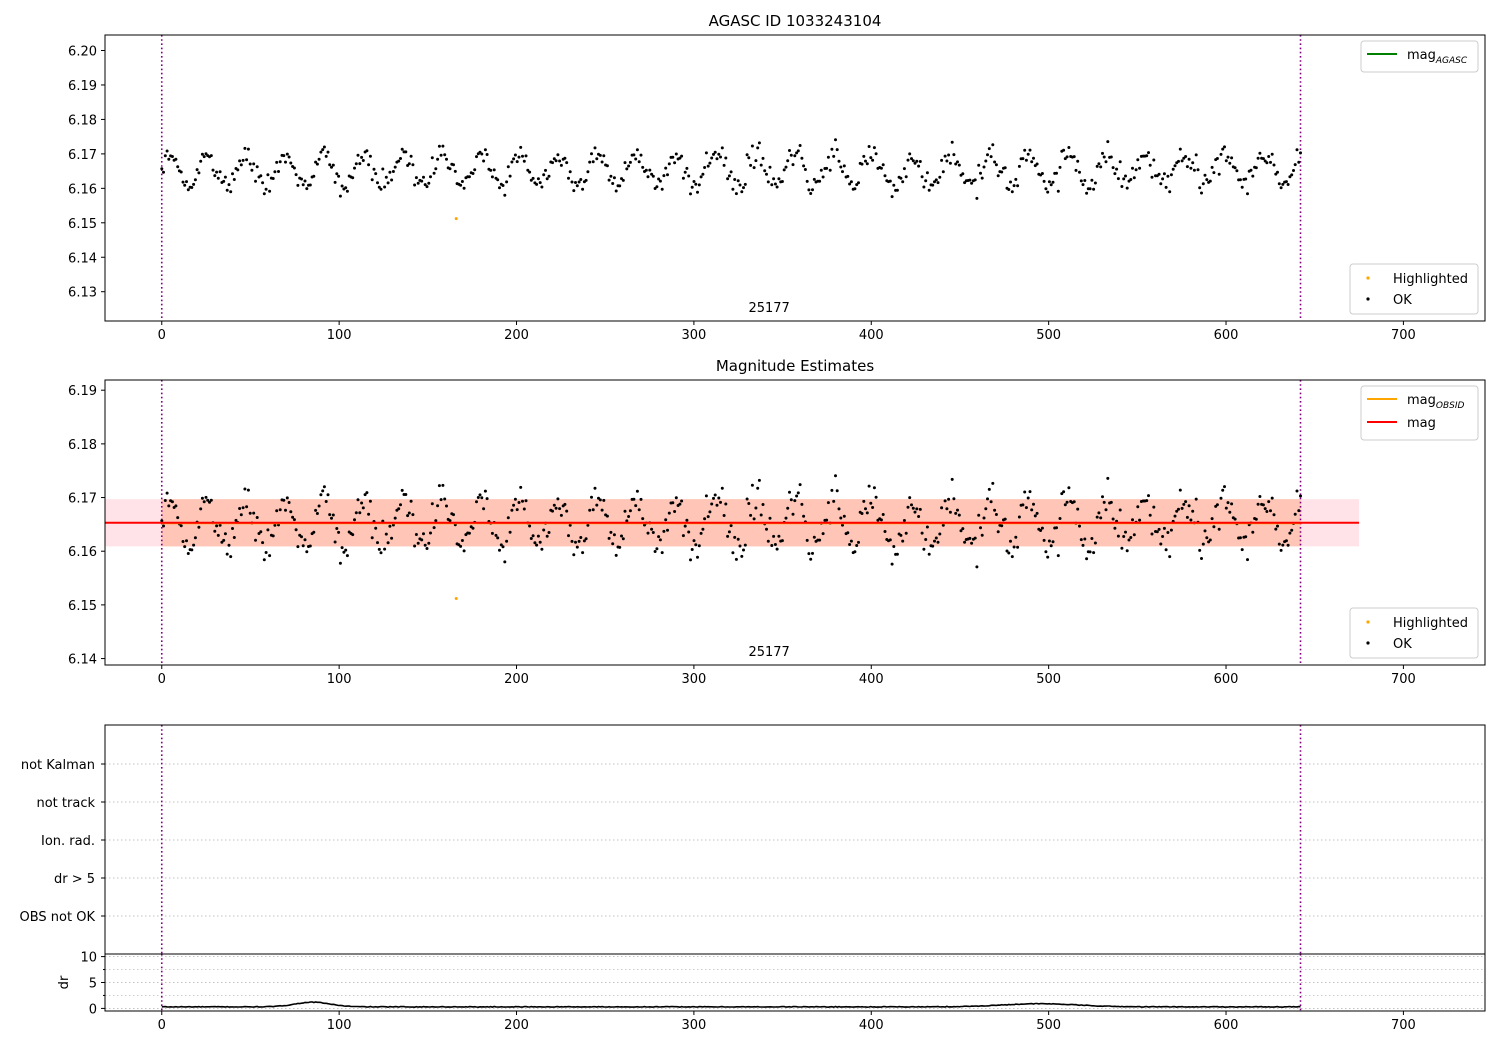  Describe the element at coordinates (93, 984) in the screenshot. I see `y-tick-label: 5` at that location.